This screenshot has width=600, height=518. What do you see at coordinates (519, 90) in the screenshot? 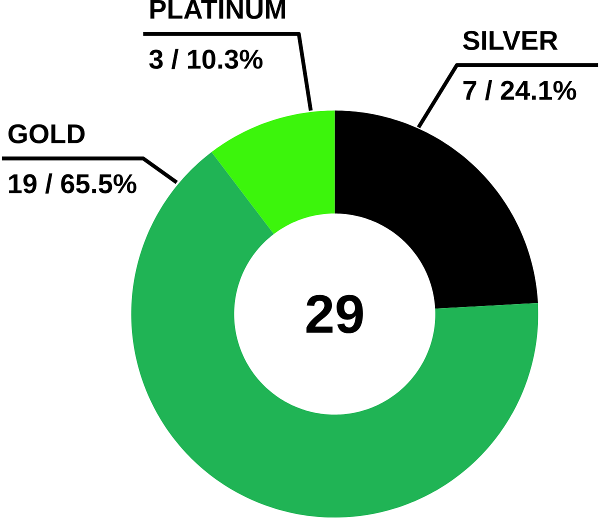
I see `data-label: 7 / 24.1%` at bounding box center [519, 90].